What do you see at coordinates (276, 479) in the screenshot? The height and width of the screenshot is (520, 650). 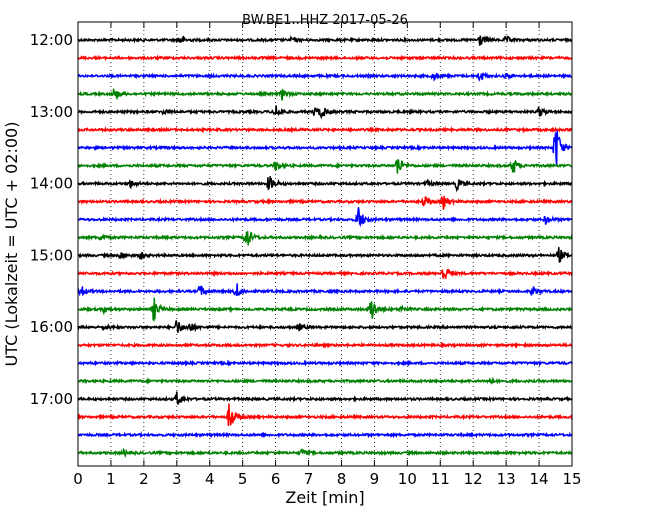 I see `x-tick-label: 6` at bounding box center [276, 479].